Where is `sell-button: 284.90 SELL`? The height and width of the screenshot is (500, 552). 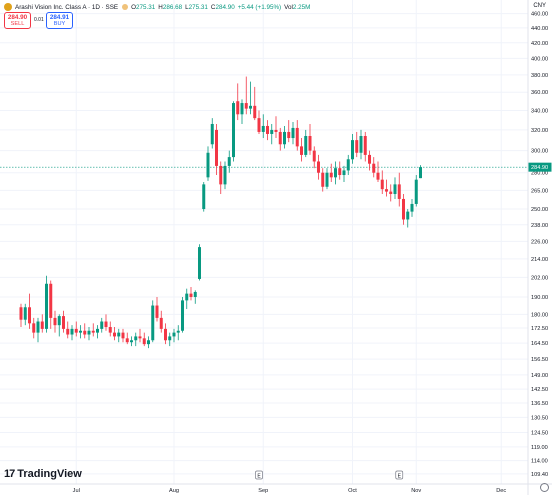 sell-button: 284.90 SELL is located at coordinates (17, 20).